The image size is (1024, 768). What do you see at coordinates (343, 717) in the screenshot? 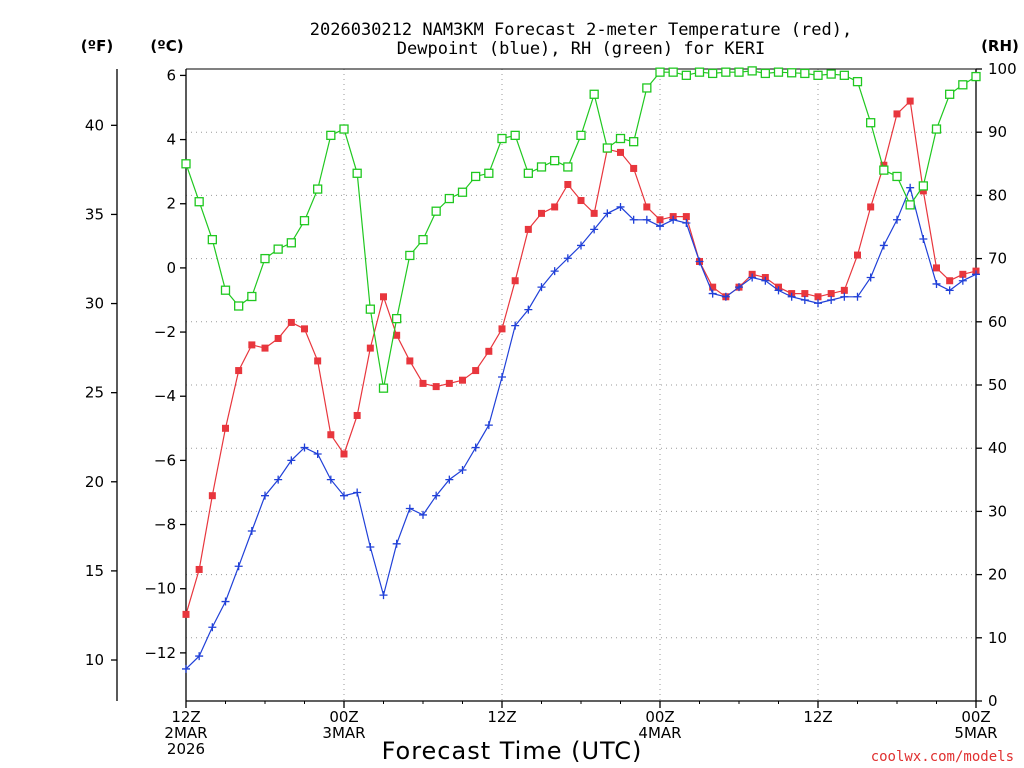
I see `x-tick-label: 00Z` at bounding box center [343, 717].